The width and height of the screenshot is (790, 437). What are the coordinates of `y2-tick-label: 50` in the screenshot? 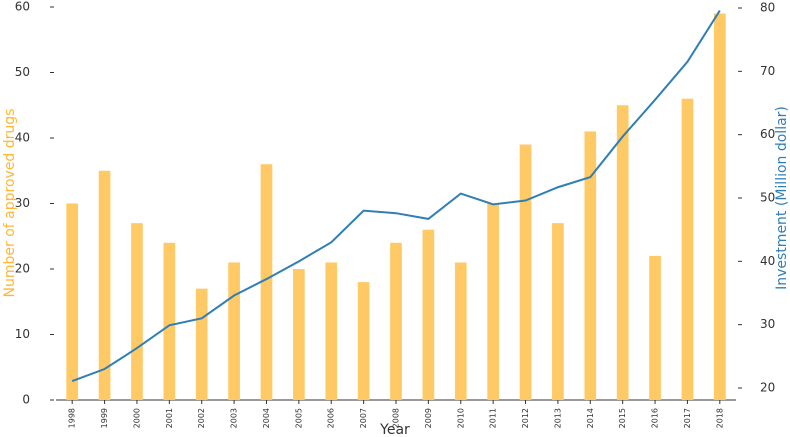 It's located at (767, 198).